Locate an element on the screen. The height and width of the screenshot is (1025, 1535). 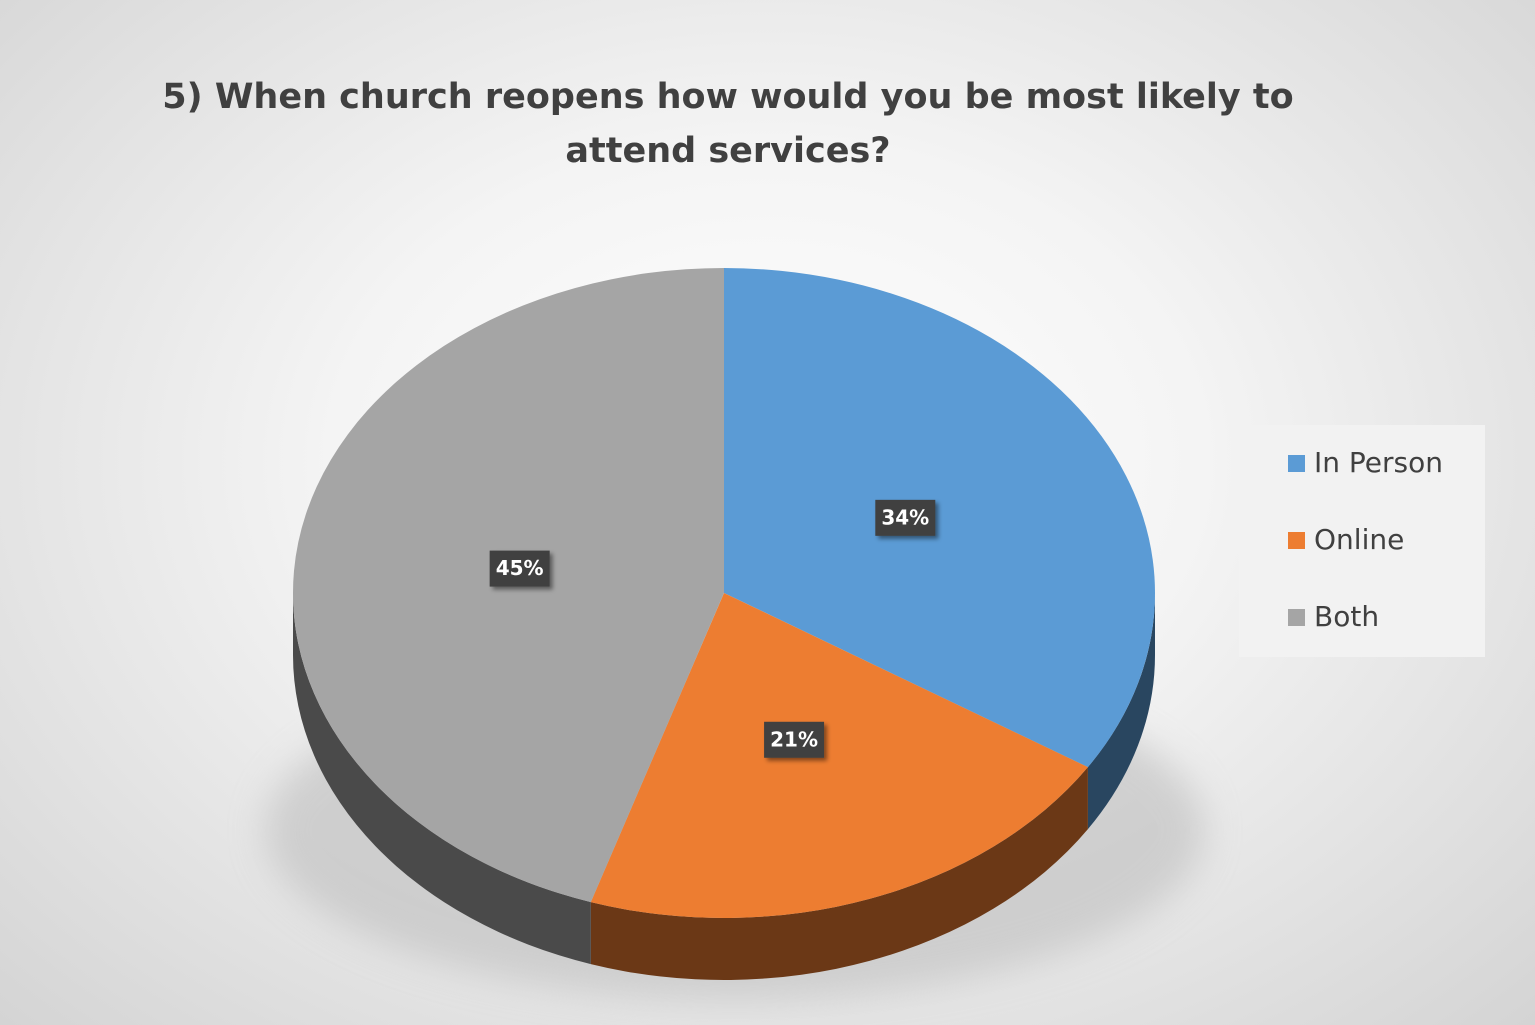
data-label: 45% is located at coordinates (520, 568).